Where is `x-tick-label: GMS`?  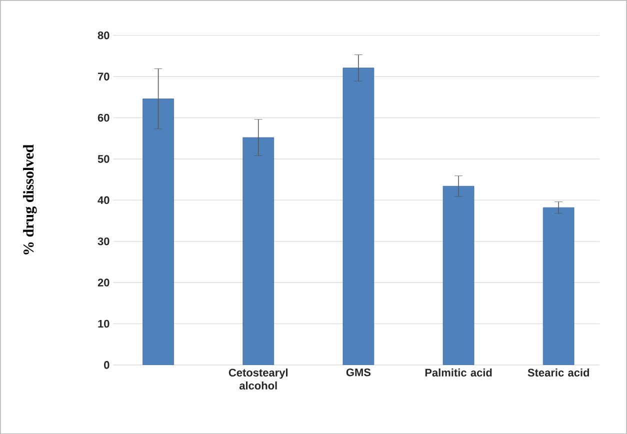
x-tick-label: GMS is located at coordinates (358, 372).